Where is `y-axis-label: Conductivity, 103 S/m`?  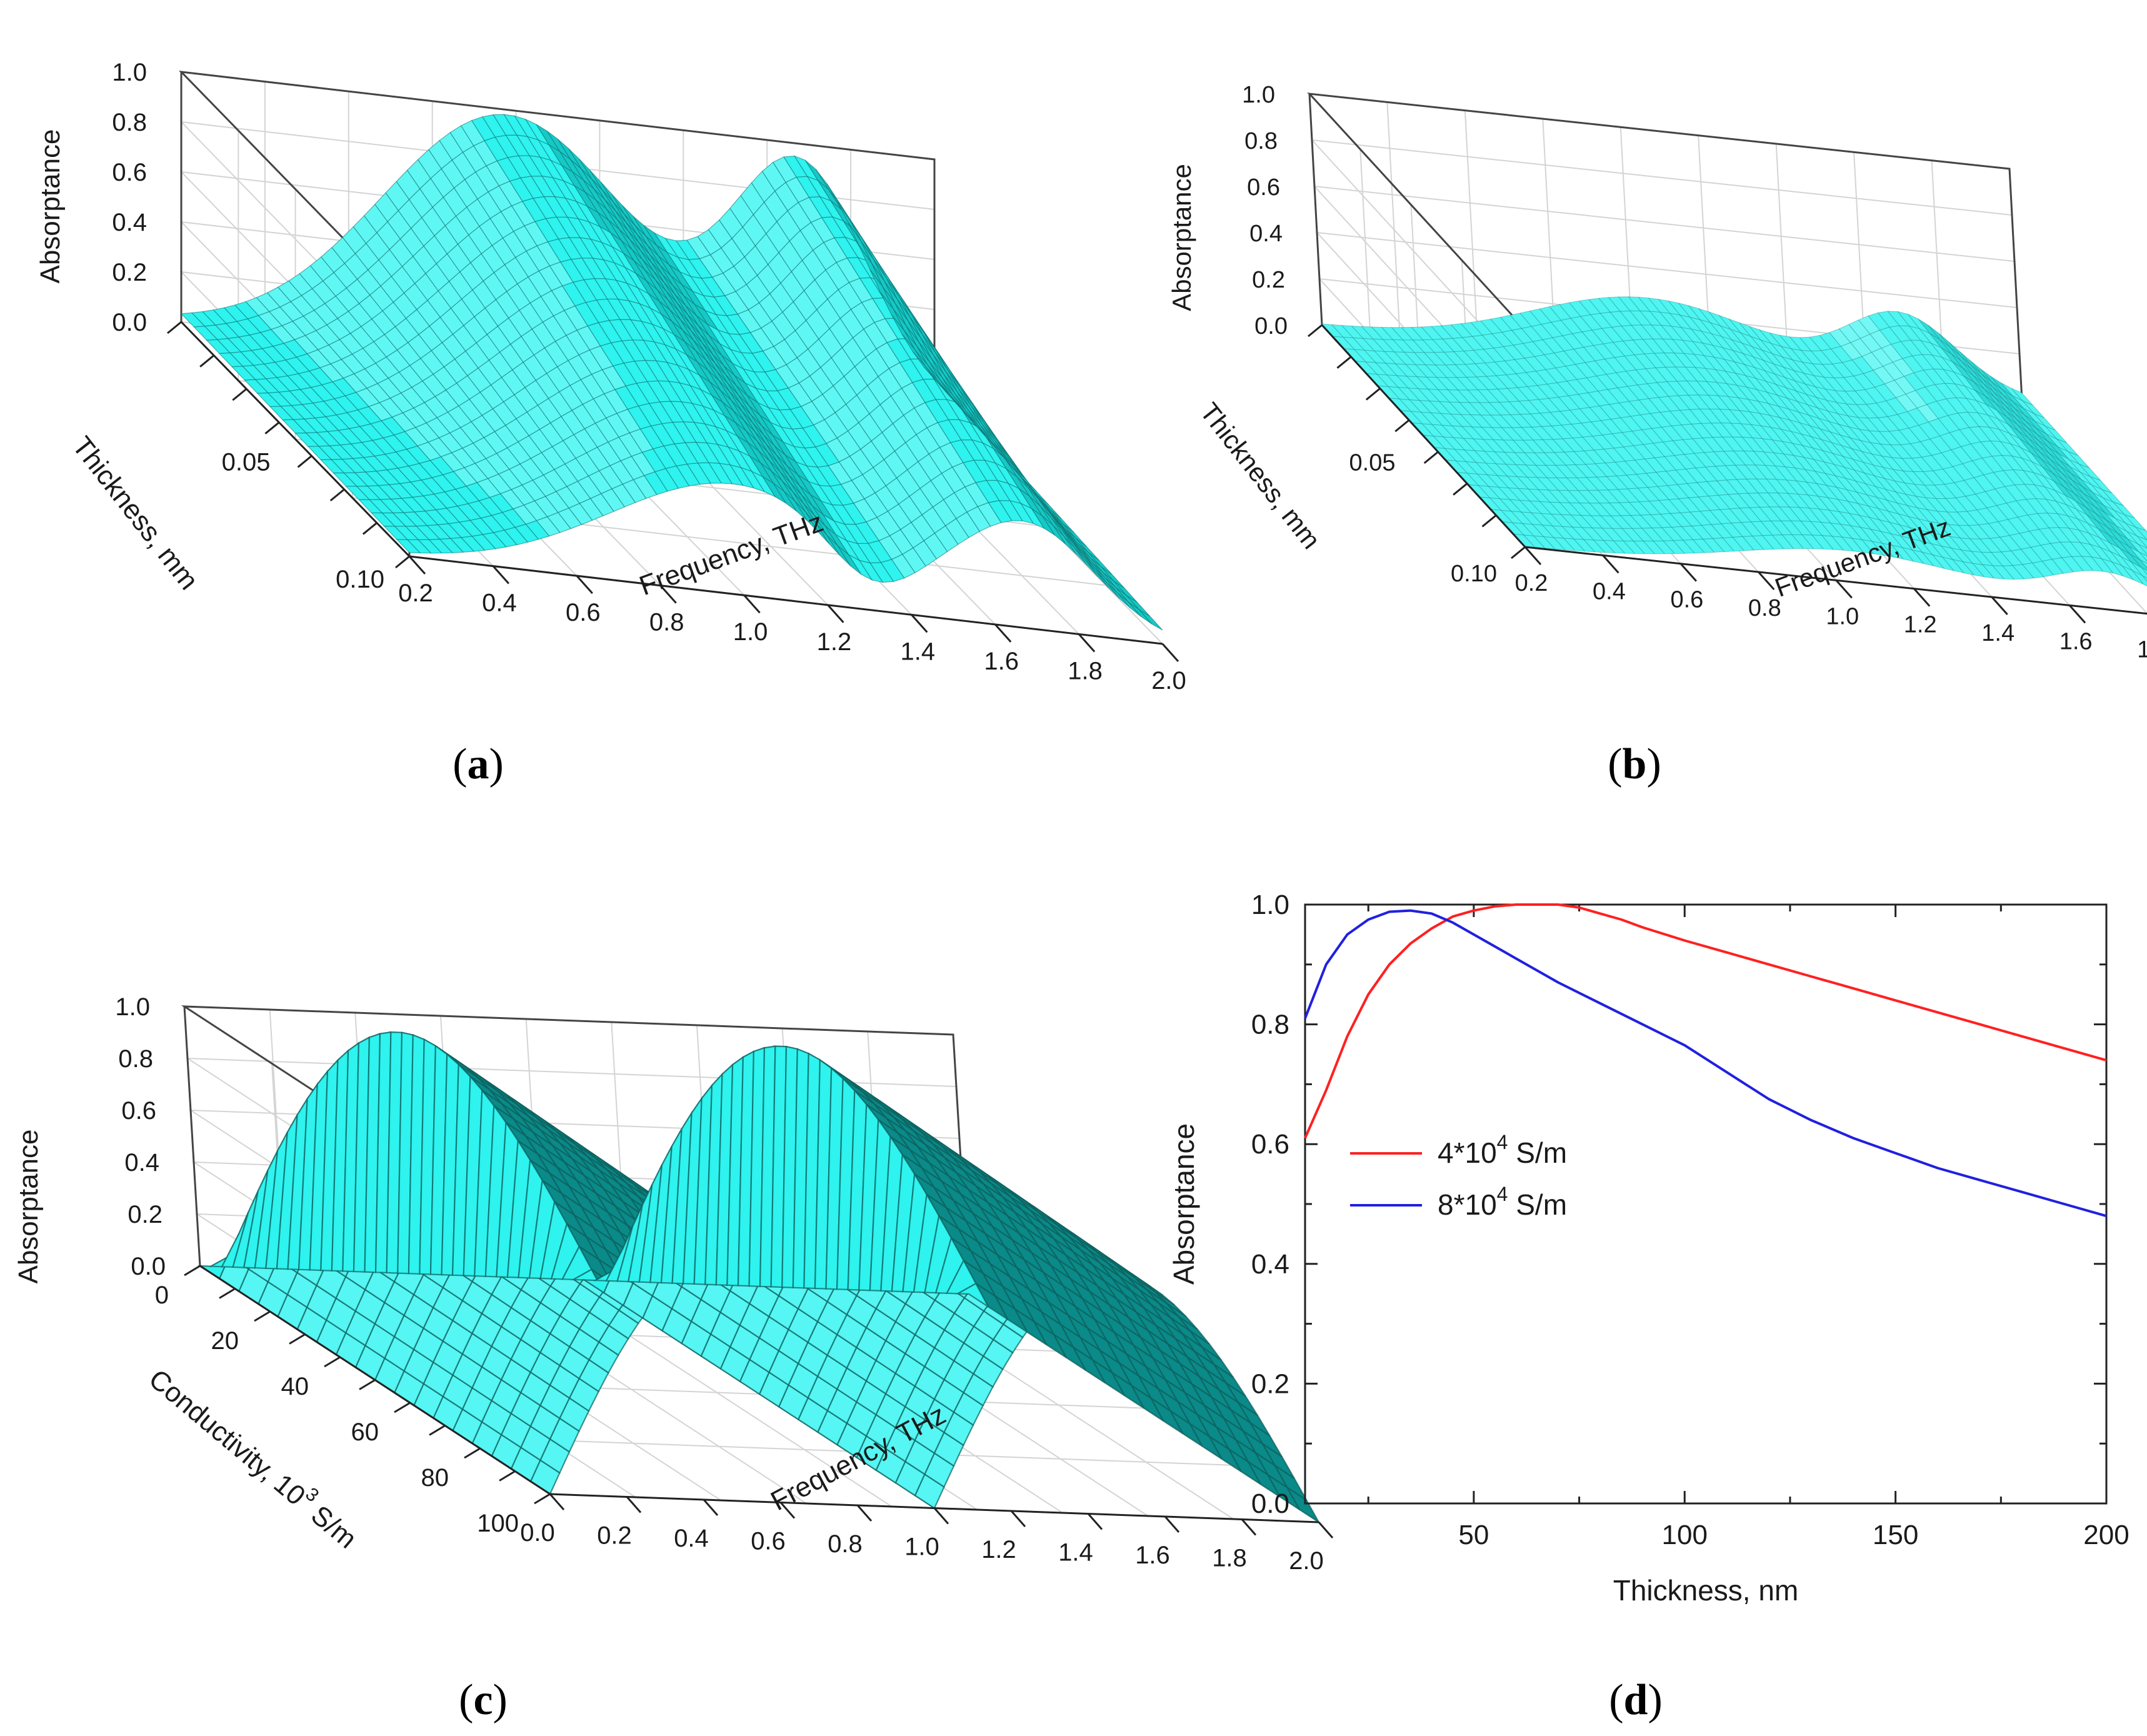
y-axis-label: Conductivity, 103 S/m is located at coordinates (254, 1456).